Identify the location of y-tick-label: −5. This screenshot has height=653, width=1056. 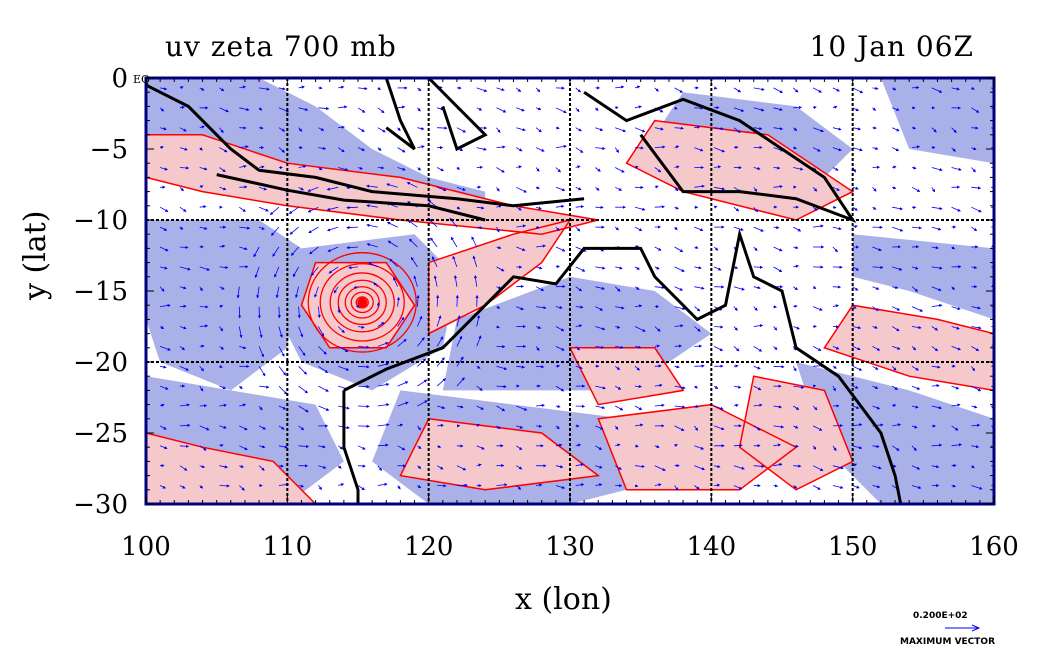
(109, 150).